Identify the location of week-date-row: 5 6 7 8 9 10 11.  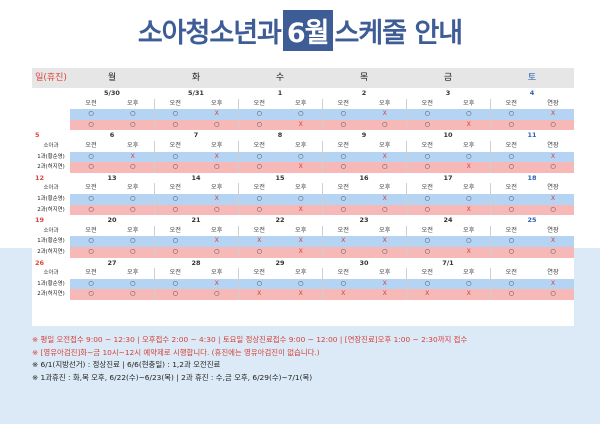
(303, 135).